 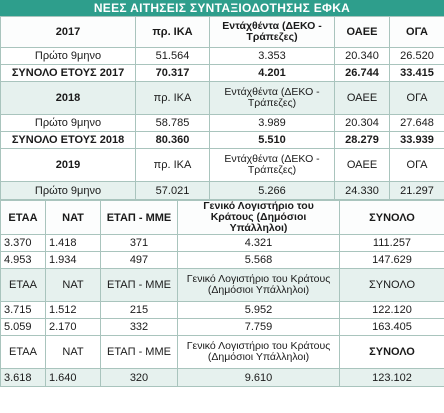 What do you see at coordinates (139, 327) in the screenshot?
I see `cell-etap: 332` at bounding box center [139, 327].